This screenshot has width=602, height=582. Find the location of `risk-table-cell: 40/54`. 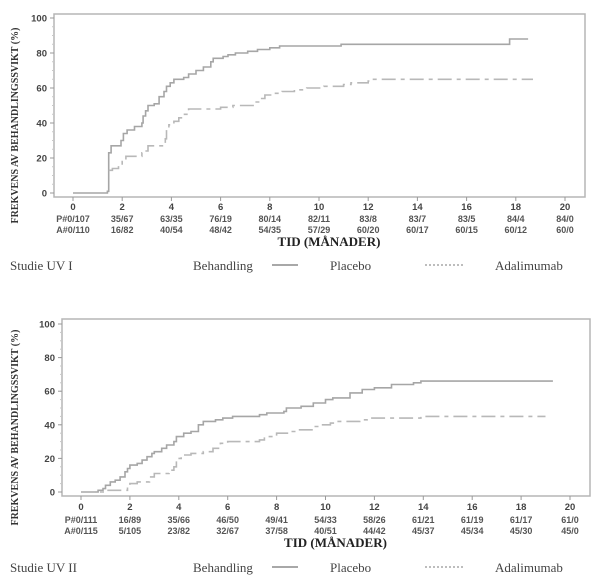

risk-table-cell: 40/54 is located at coordinates (171, 230).